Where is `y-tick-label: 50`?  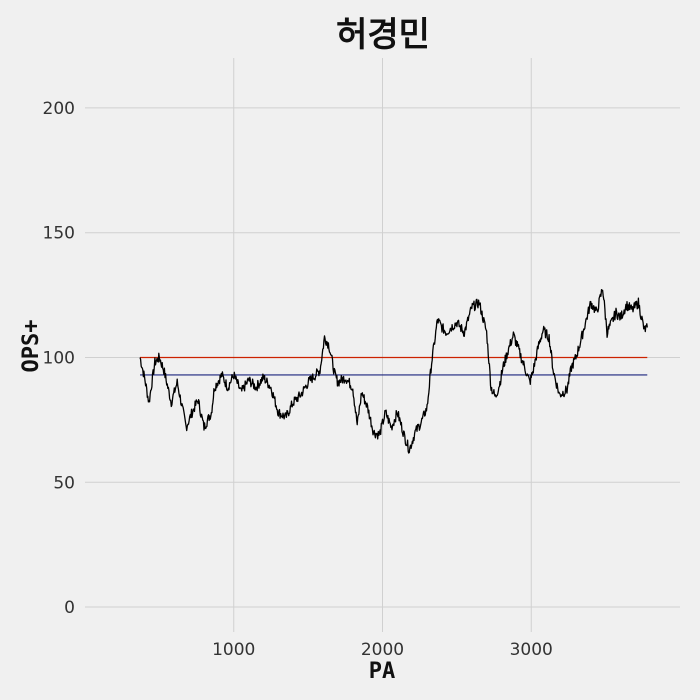
y-tick-label: 50 is located at coordinates (64, 483).